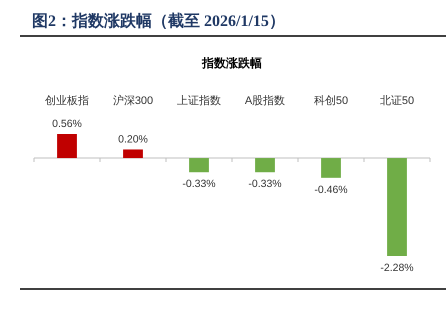 The width and height of the screenshot is (446, 321). I want to click on x-tick-label: A股指数, so click(265, 101).